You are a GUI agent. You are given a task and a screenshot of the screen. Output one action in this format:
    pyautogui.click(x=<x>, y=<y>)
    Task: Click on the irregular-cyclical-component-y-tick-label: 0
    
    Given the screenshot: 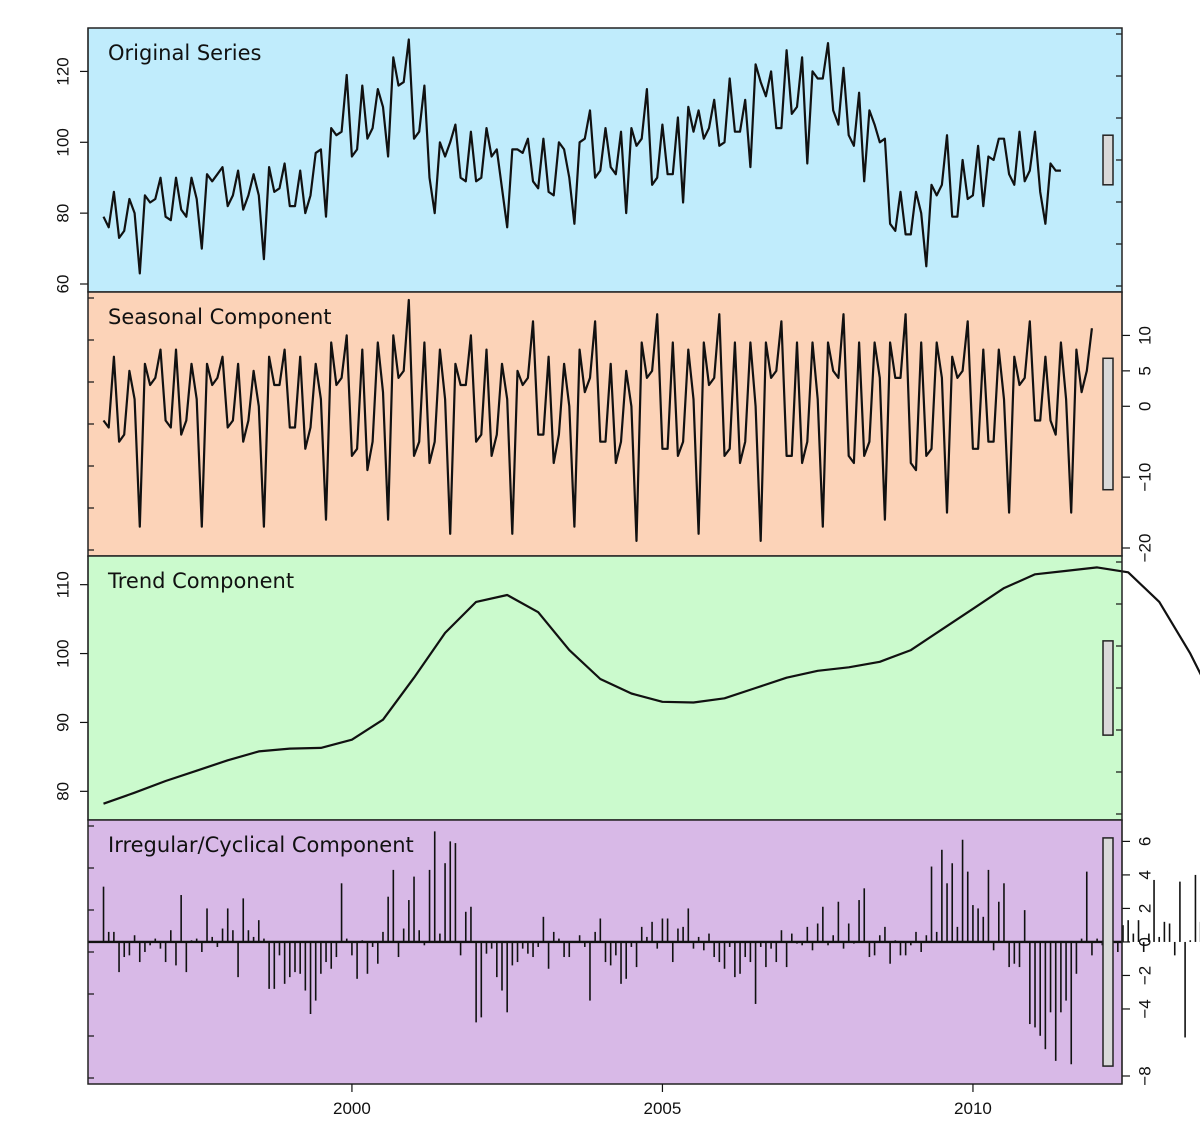 What is the action you would take?
    pyautogui.click(x=1144, y=941)
    